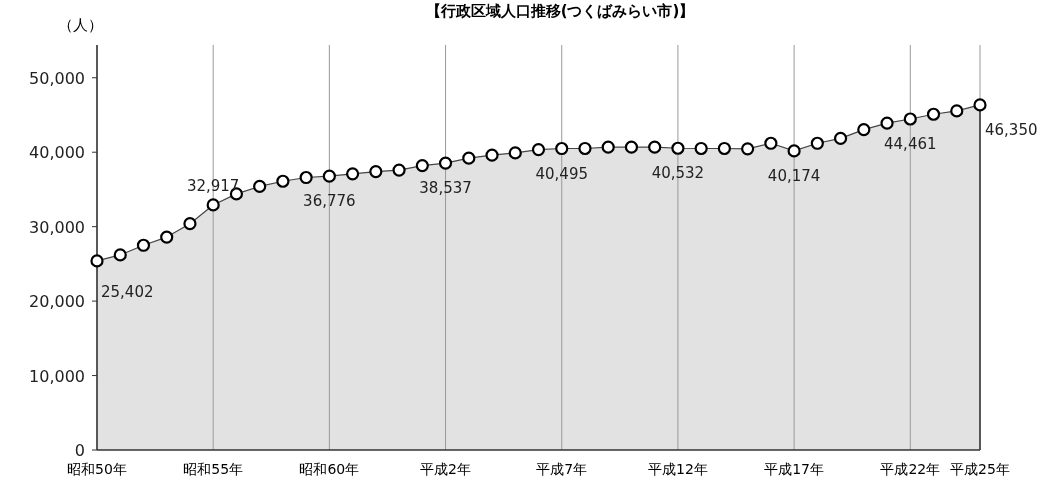 The height and width of the screenshot is (488, 1048). What do you see at coordinates (80, 25) in the screenshot?
I see `y-axis-title: （人）` at bounding box center [80, 25].